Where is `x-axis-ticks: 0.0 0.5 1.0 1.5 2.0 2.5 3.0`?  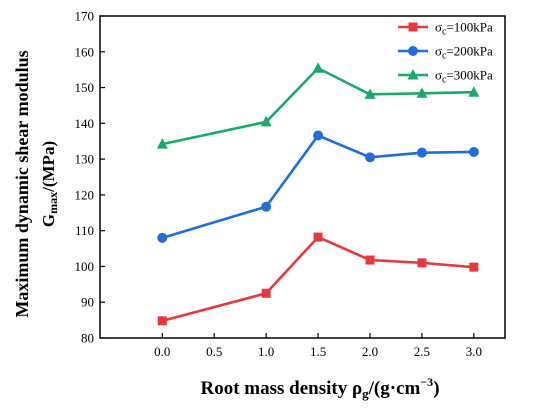 x-axis-ticks: 0.0 0.5 1.0 1.5 2.0 2.5 3.0 is located at coordinates (318, 346).